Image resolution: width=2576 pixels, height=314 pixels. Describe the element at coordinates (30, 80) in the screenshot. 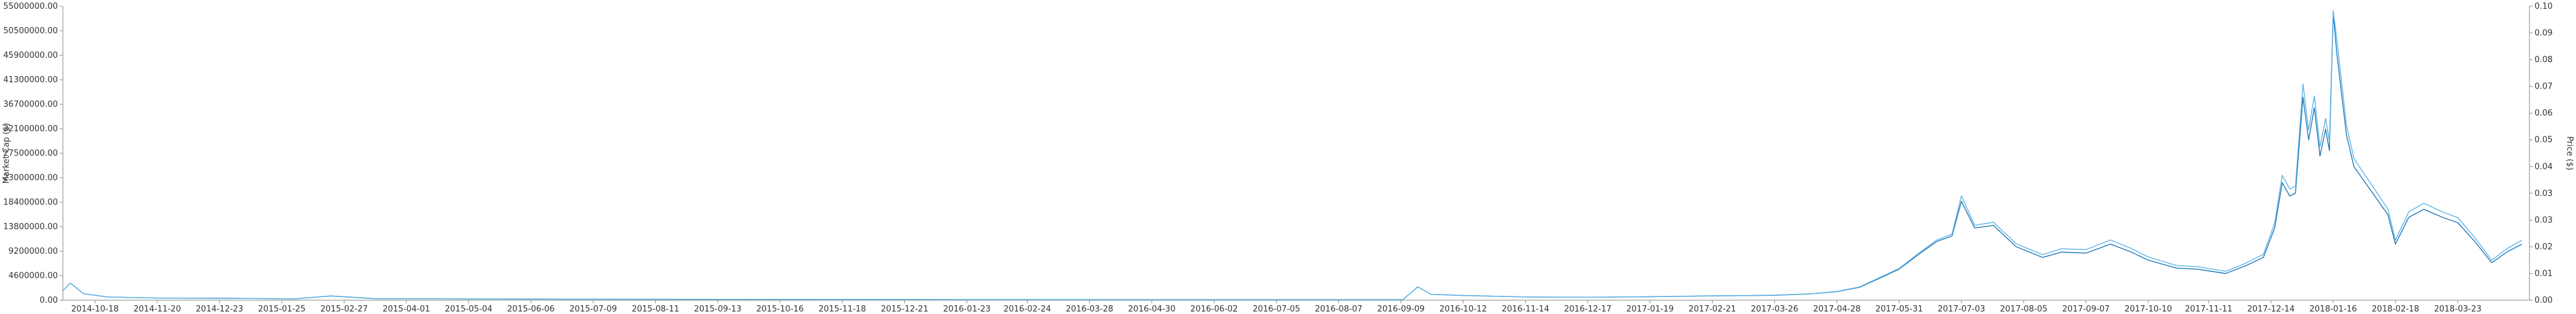

I see `left-tick-label: 41300000.00` at that location.